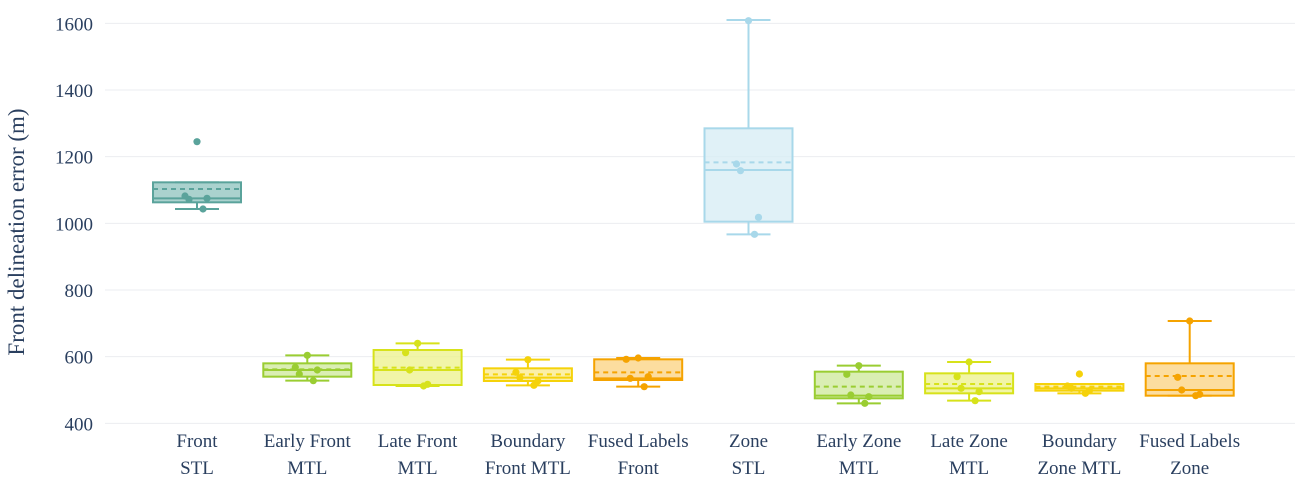 This screenshot has width=1301, height=495. What do you see at coordinates (858, 455) in the screenshot?
I see `x-tick-label-7: Early Zone MTL` at bounding box center [858, 455].